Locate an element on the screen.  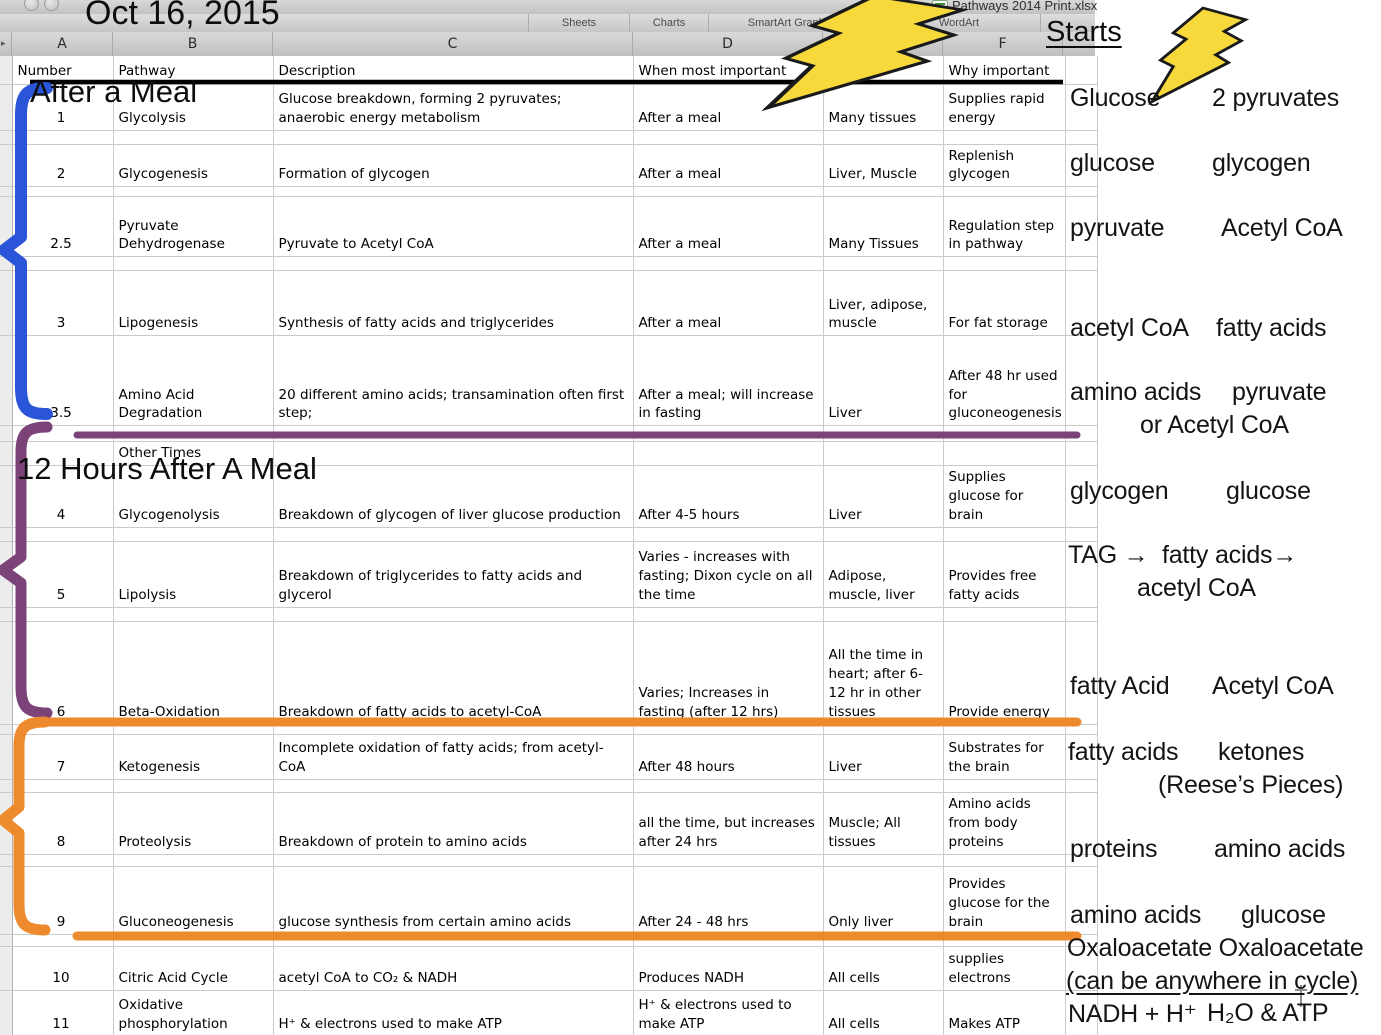
column-header-a: A is located at coordinates (62, 44).